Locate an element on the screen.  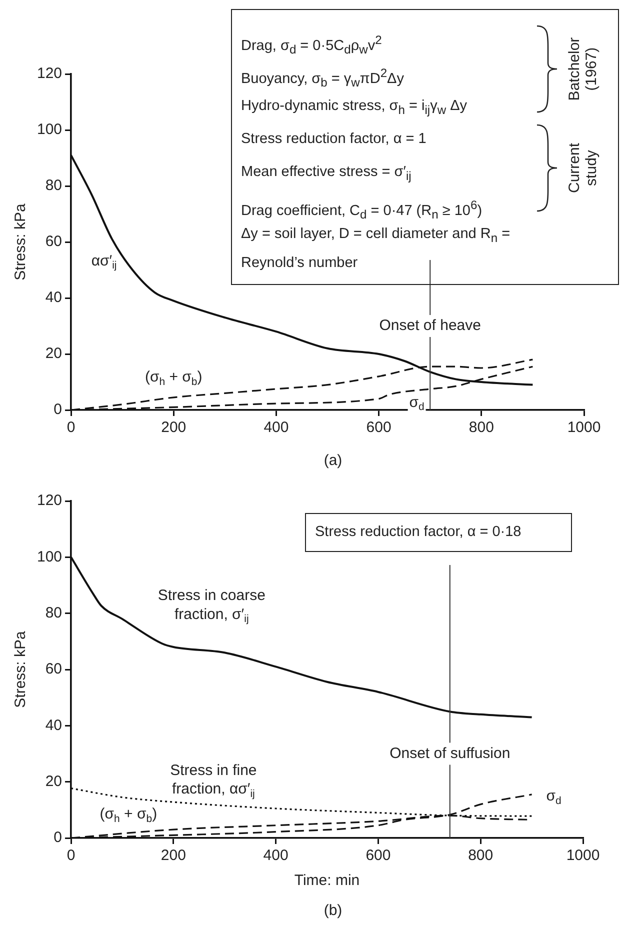
annotation: Hydro-dynamic stress, σ$_{h}$ = i$_{ij}$γ$_{w}$ Δy is located at coordinates (354, 107).